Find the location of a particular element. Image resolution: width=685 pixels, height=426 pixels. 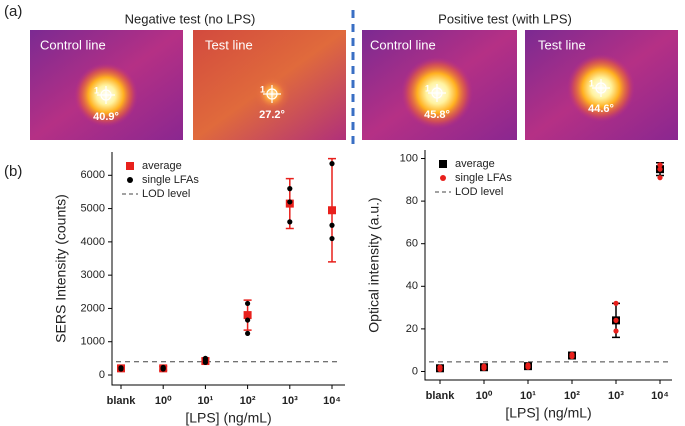

y-tick-label: 3000 is located at coordinates (93, 275).